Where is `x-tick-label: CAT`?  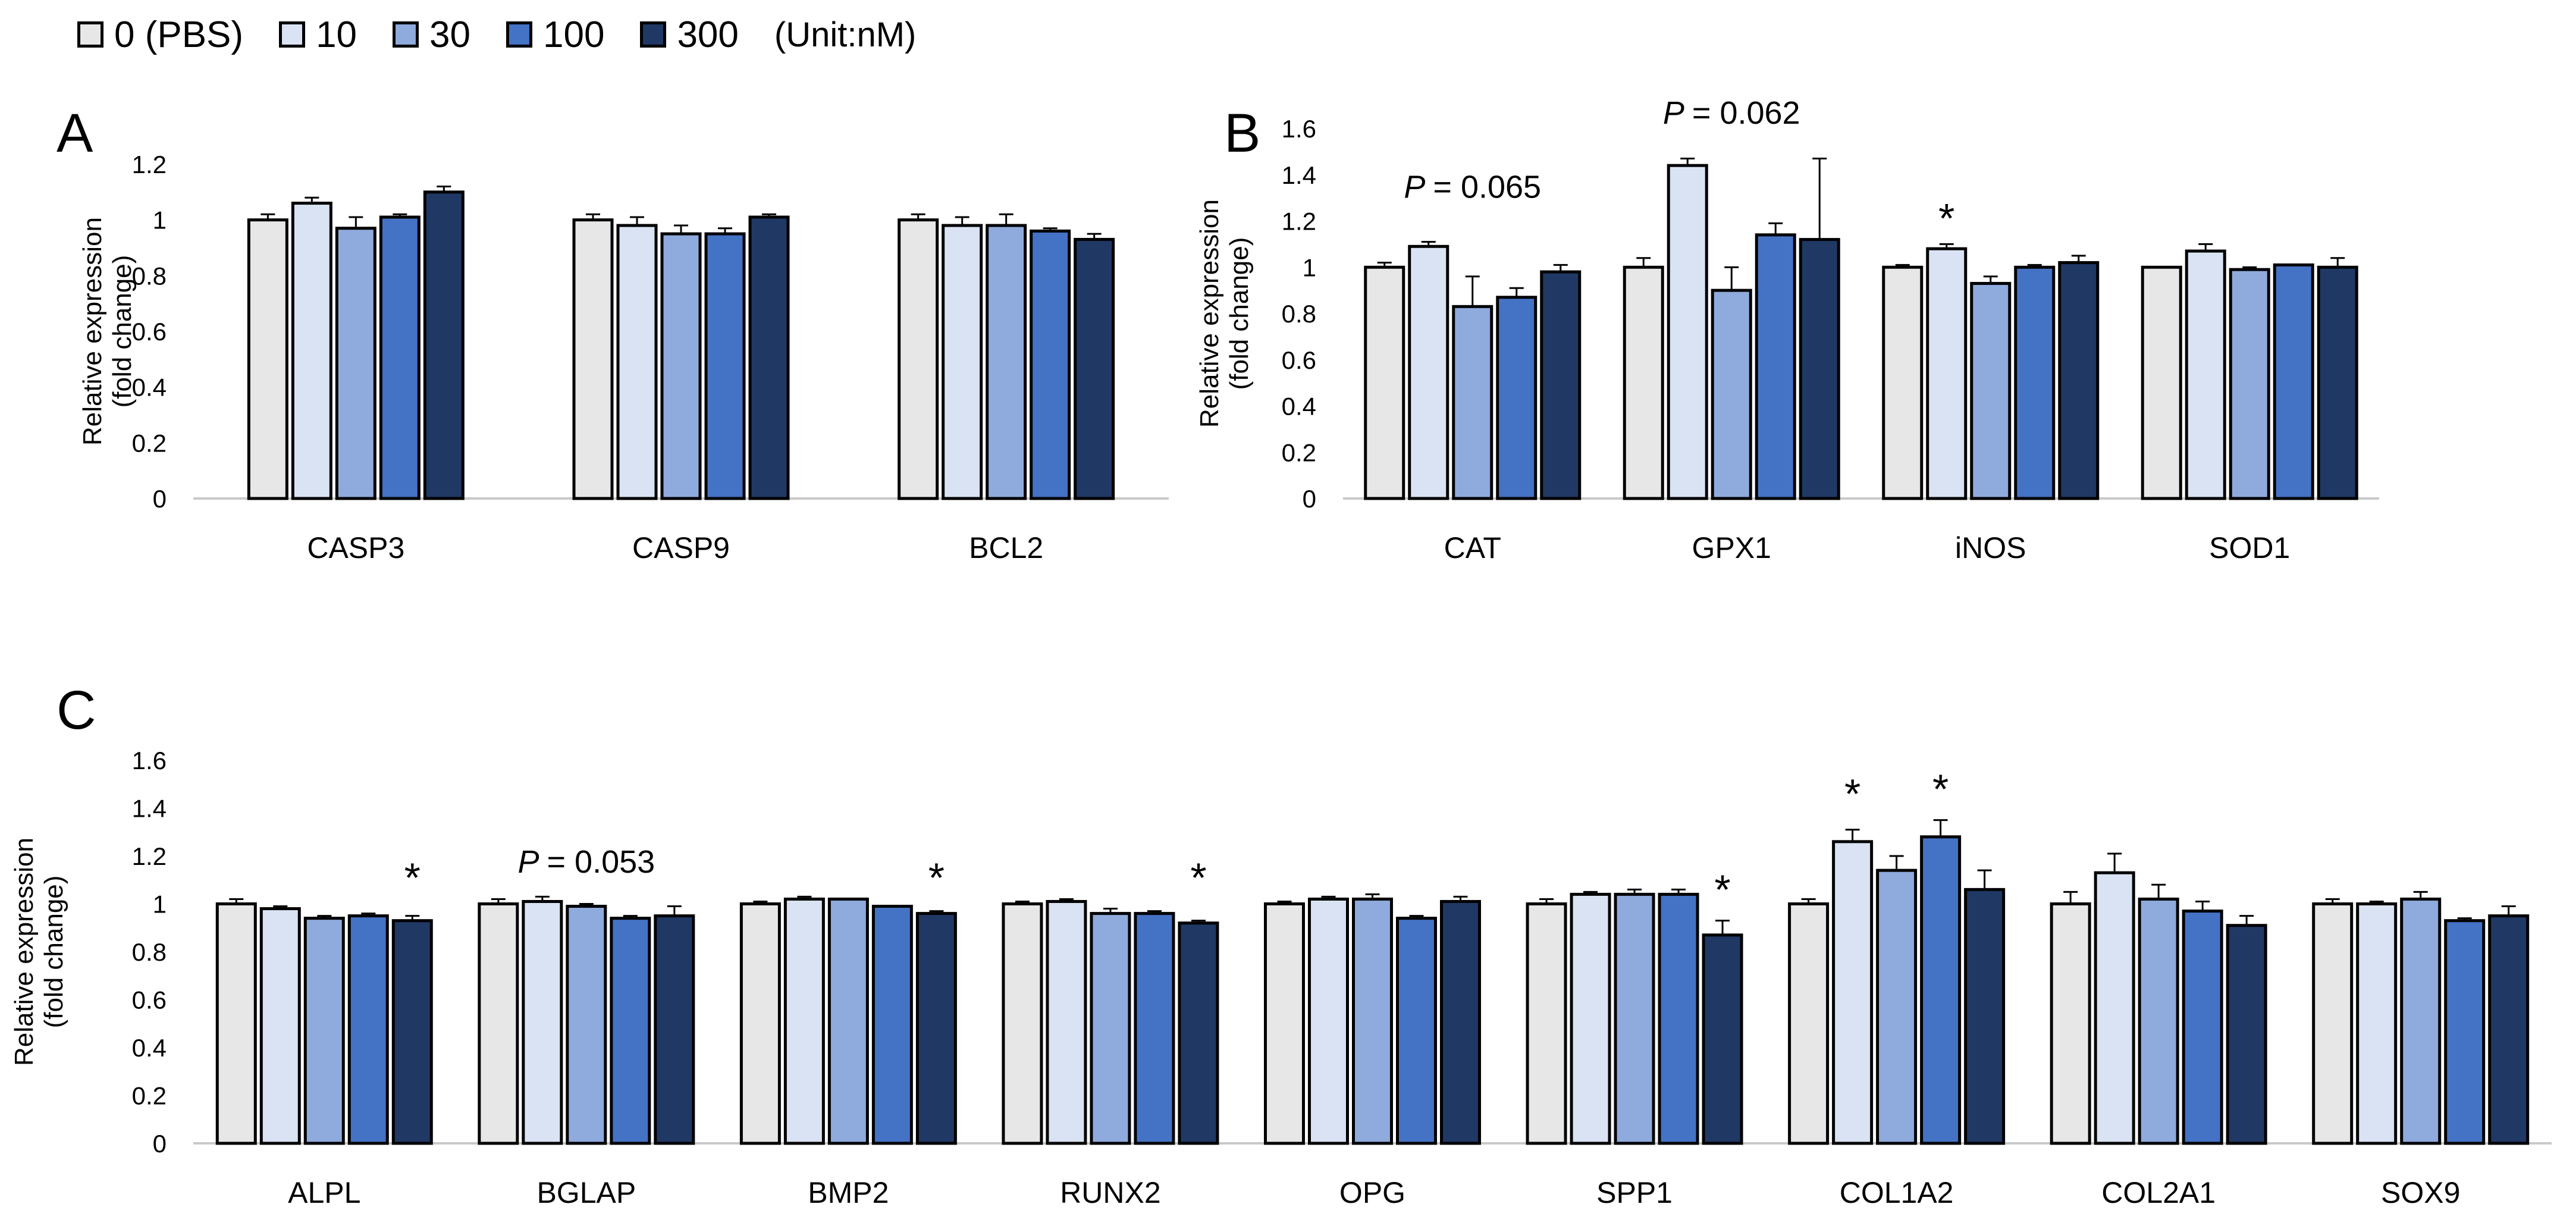
x-tick-label: CAT is located at coordinates (1472, 548).